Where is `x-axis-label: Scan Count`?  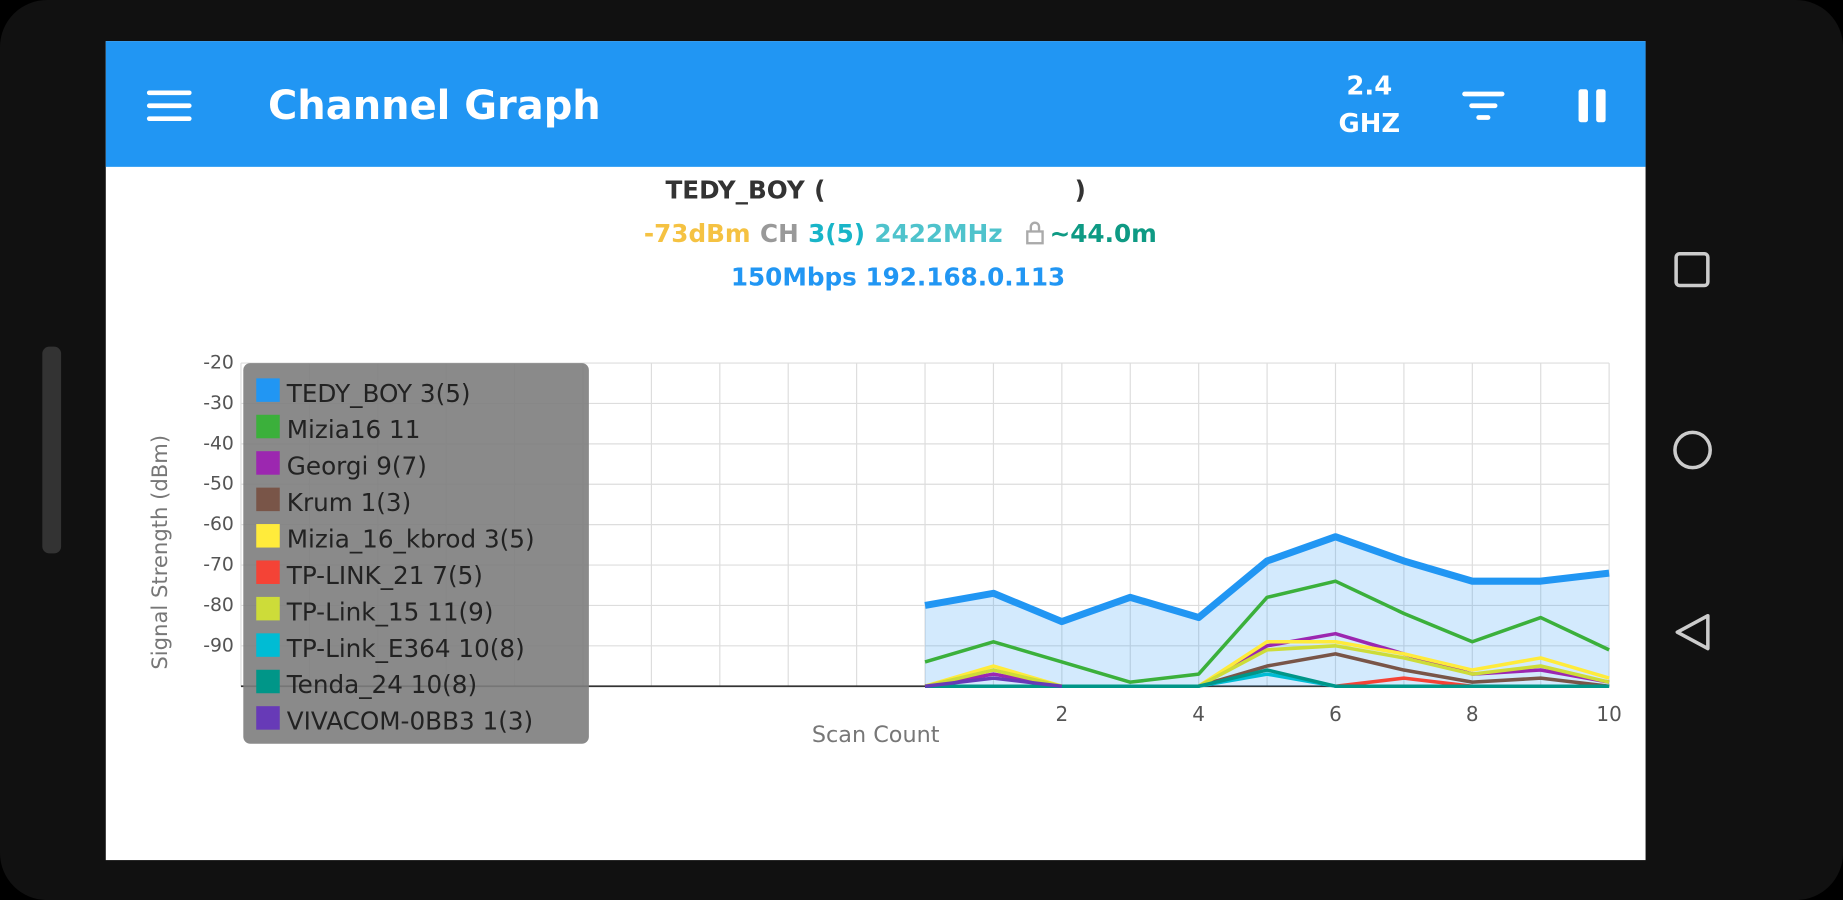 x-axis-label: Scan Count is located at coordinates (876, 735).